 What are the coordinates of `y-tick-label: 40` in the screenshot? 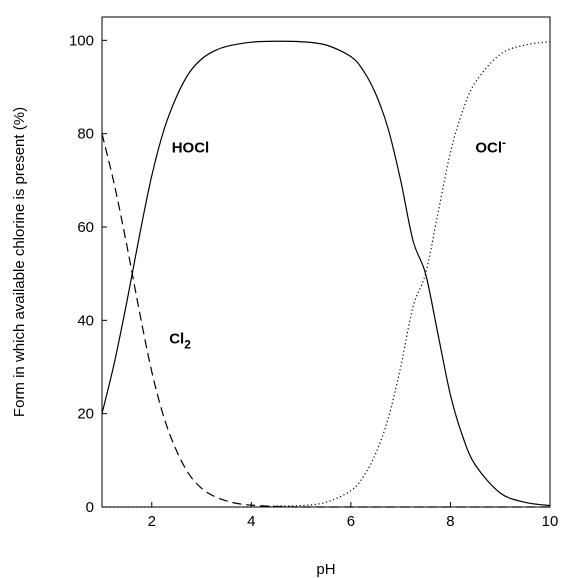 It's located at (85, 320).